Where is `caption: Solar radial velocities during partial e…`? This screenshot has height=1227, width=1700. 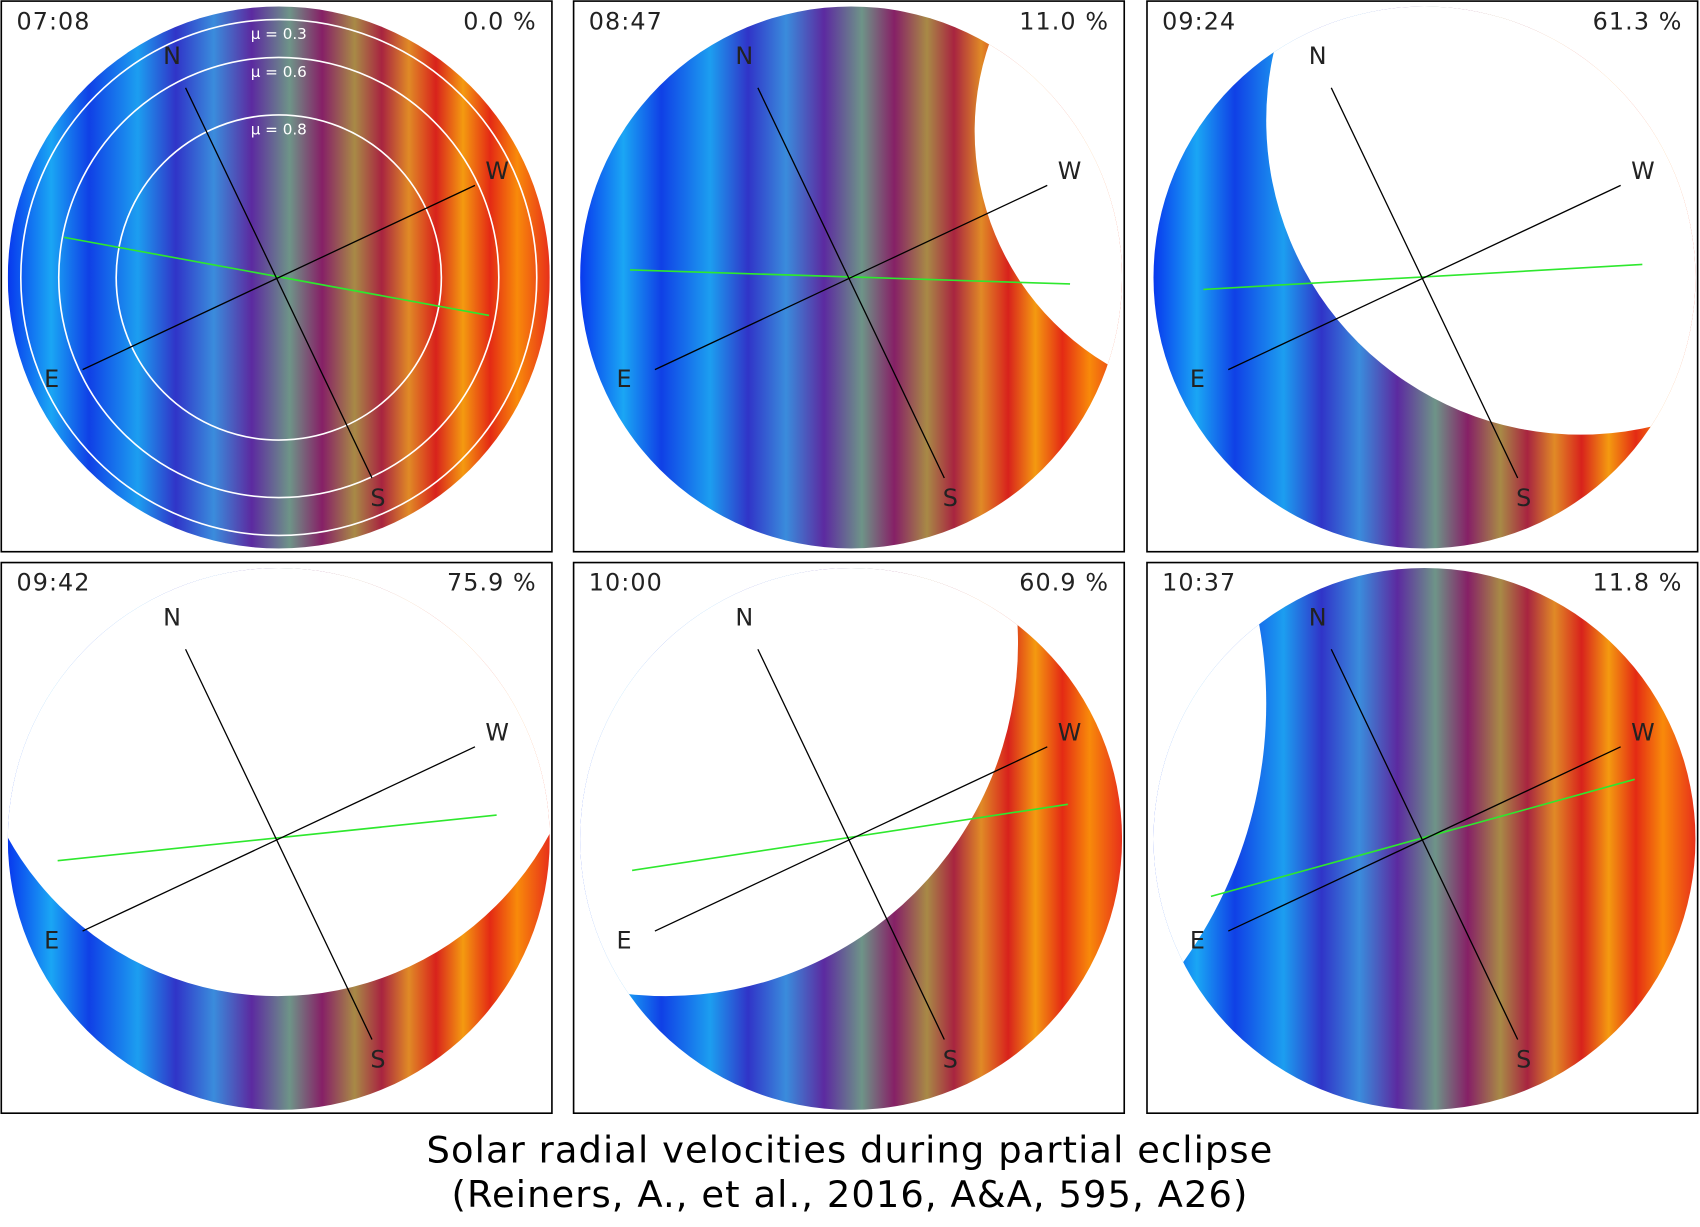
caption: Solar radial velocities during partial e… is located at coordinates (850, 1150).